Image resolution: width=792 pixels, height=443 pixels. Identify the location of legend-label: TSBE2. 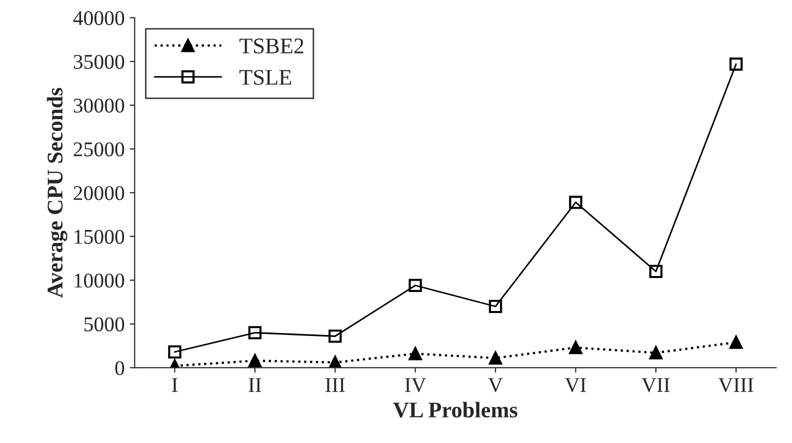
(271, 46).